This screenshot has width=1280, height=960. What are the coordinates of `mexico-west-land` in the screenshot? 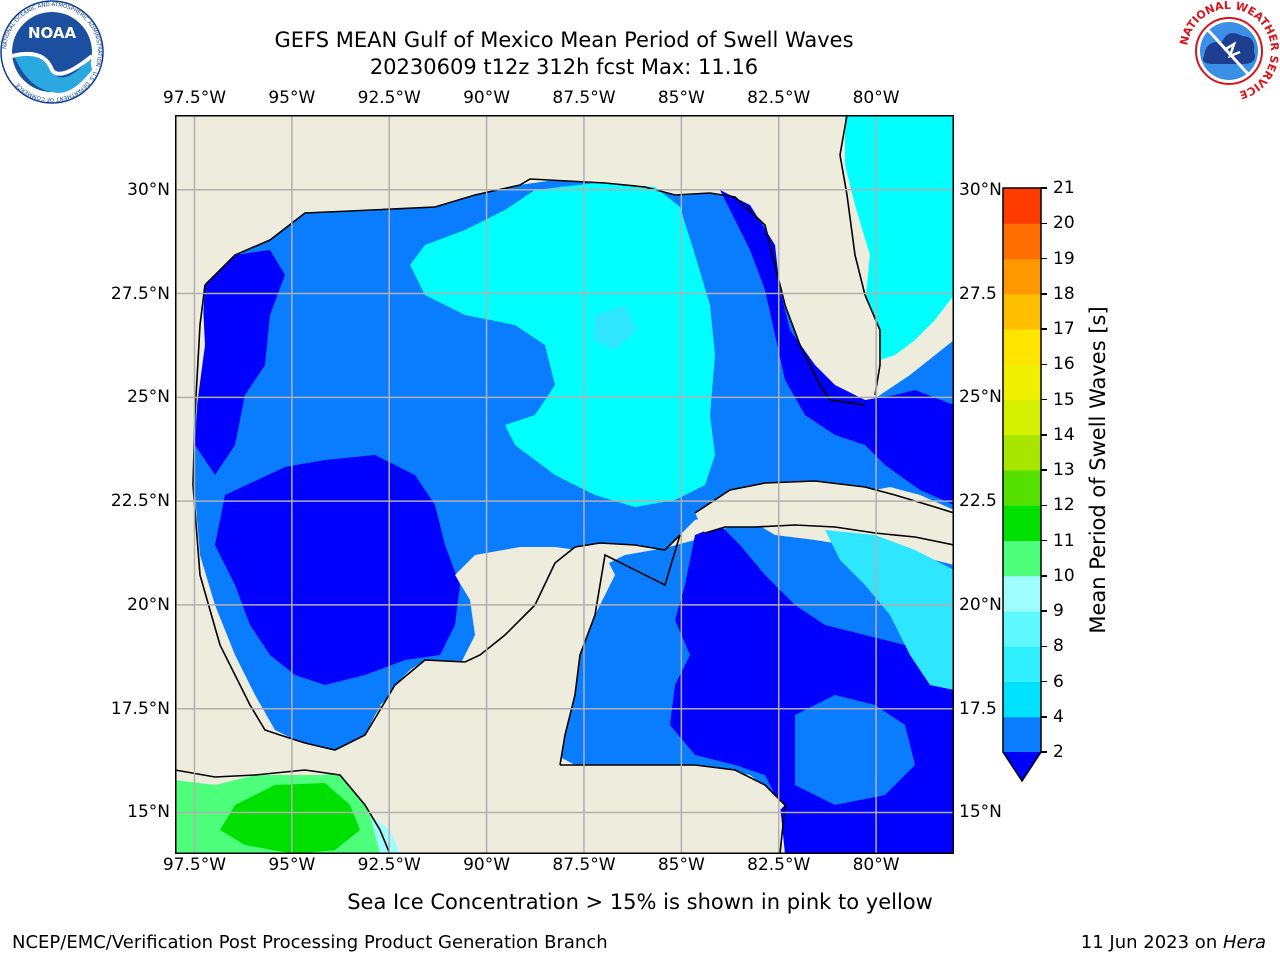 It's located at (290, 540).